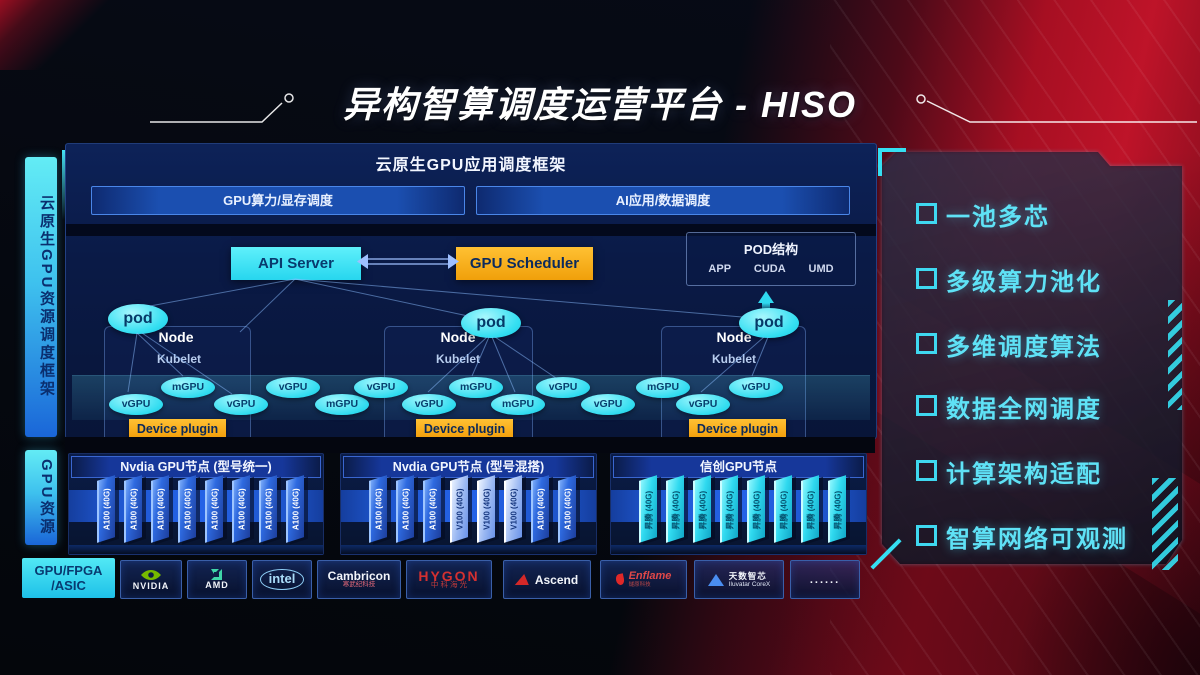 This screenshot has width=1200, height=675. What do you see at coordinates (650, 575) in the screenshot?
I see `vendor-name: Enflame` at bounding box center [650, 575].